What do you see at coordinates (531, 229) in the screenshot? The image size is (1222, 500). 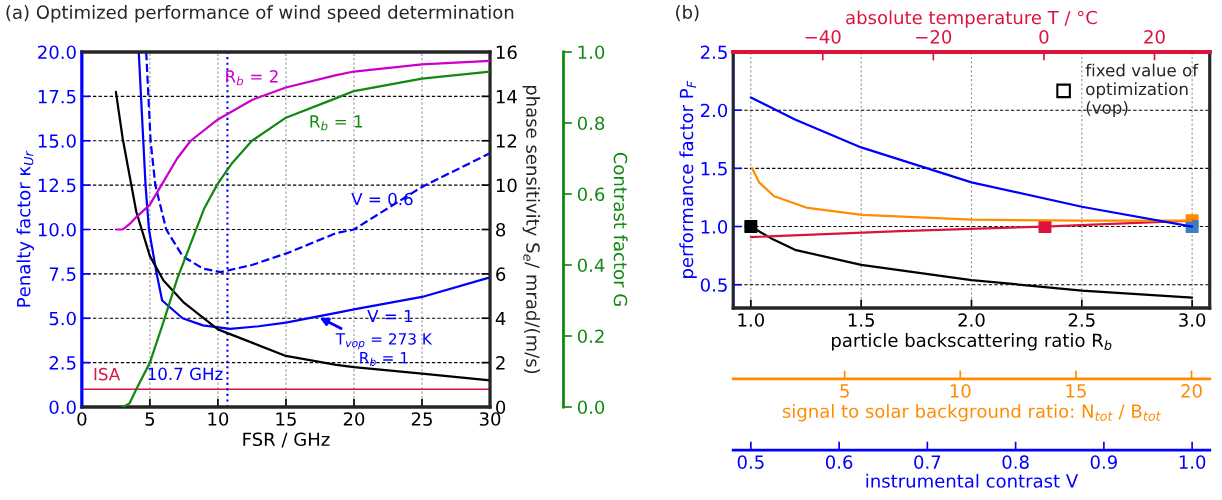 I see `y2-axis-title: phase sensitivity S$_{e}$/ mrad/(m/s)` at bounding box center [531, 229].